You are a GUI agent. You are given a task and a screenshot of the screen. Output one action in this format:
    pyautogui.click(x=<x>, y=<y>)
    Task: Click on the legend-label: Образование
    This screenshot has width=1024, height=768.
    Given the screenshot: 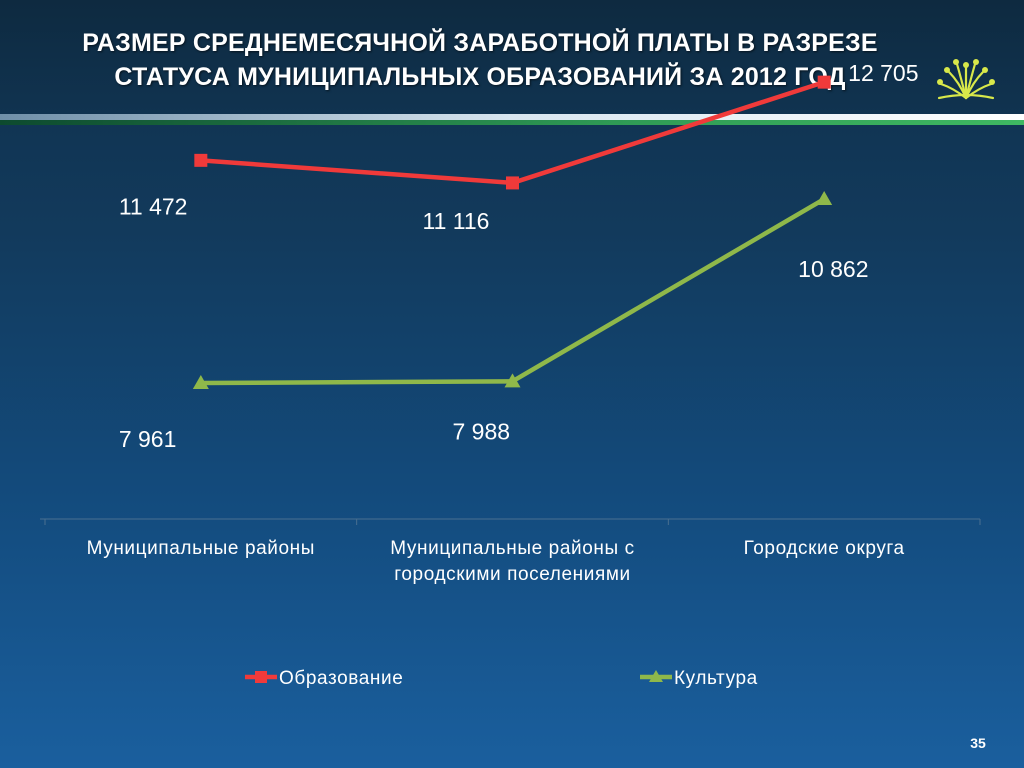 What is the action you would take?
    pyautogui.click(x=341, y=678)
    